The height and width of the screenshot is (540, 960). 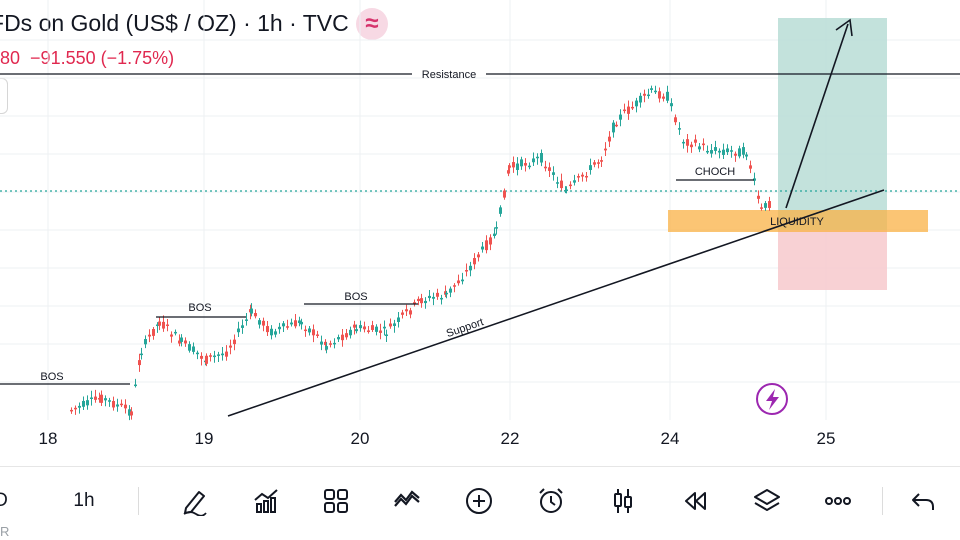 I want to click on bos-label-3: BOS, so click(x=355, y=297).